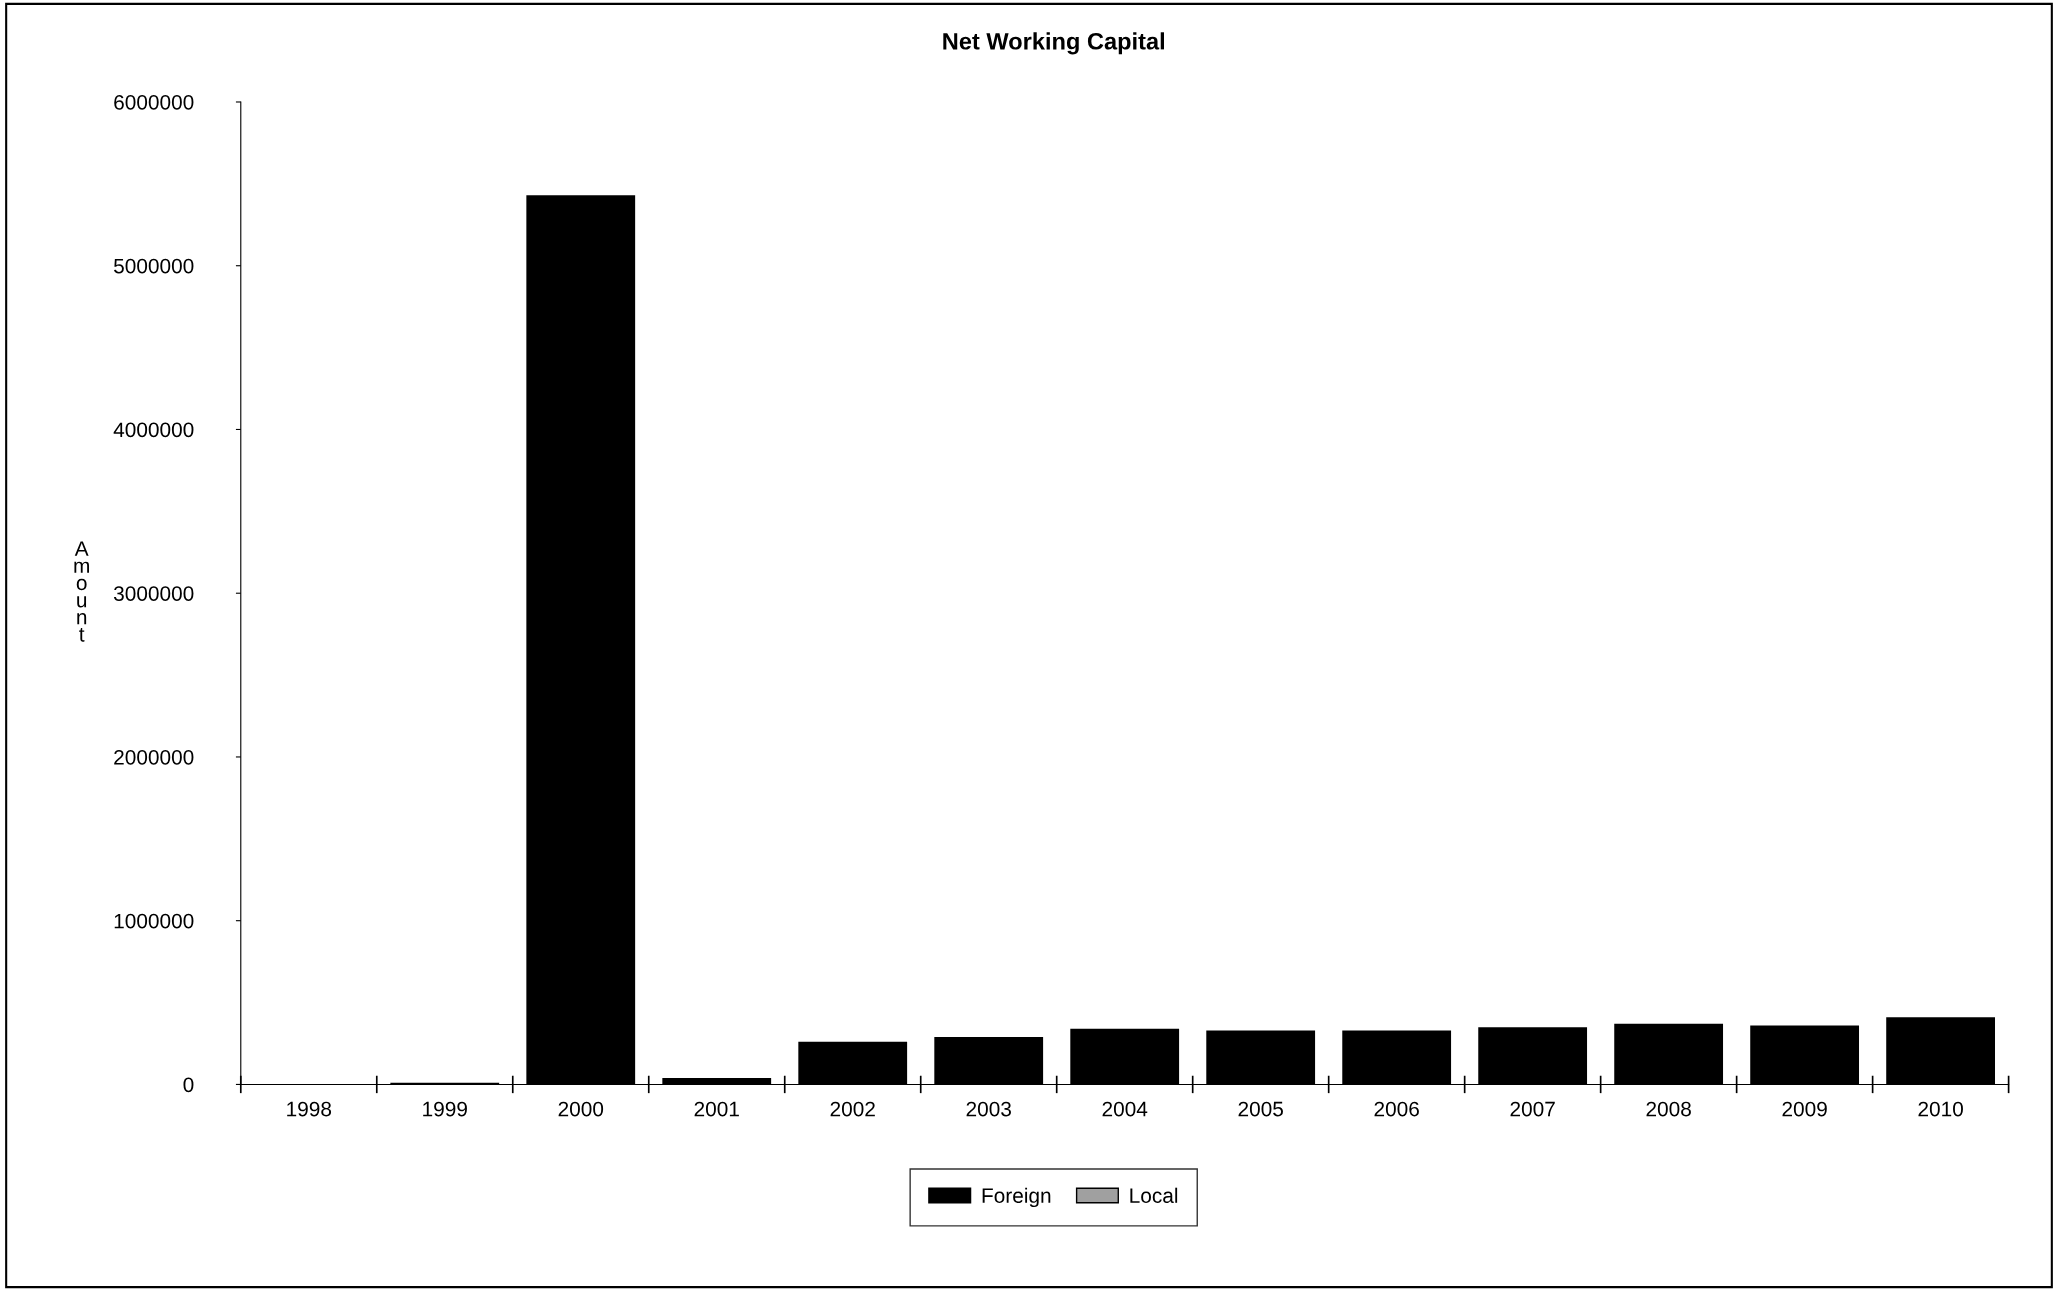 The height and width of the screenshot is (1291, 2058). Describe the element at coordinates (154, 102) in the screenshot. I see `y-tick-label: 6000000` at that location.